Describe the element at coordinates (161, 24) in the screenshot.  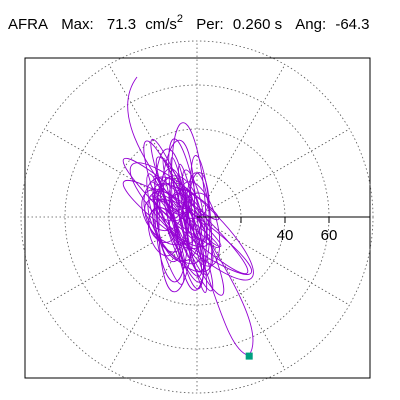
I see `max-unit: cm/s` at that location.